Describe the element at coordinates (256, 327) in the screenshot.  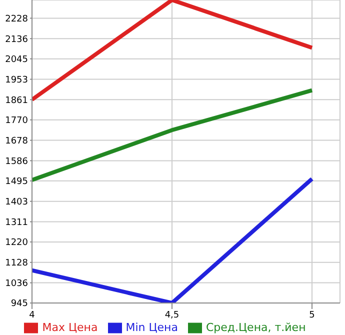
I see `legend-label: Сред.Цена, т.йен` at that location.